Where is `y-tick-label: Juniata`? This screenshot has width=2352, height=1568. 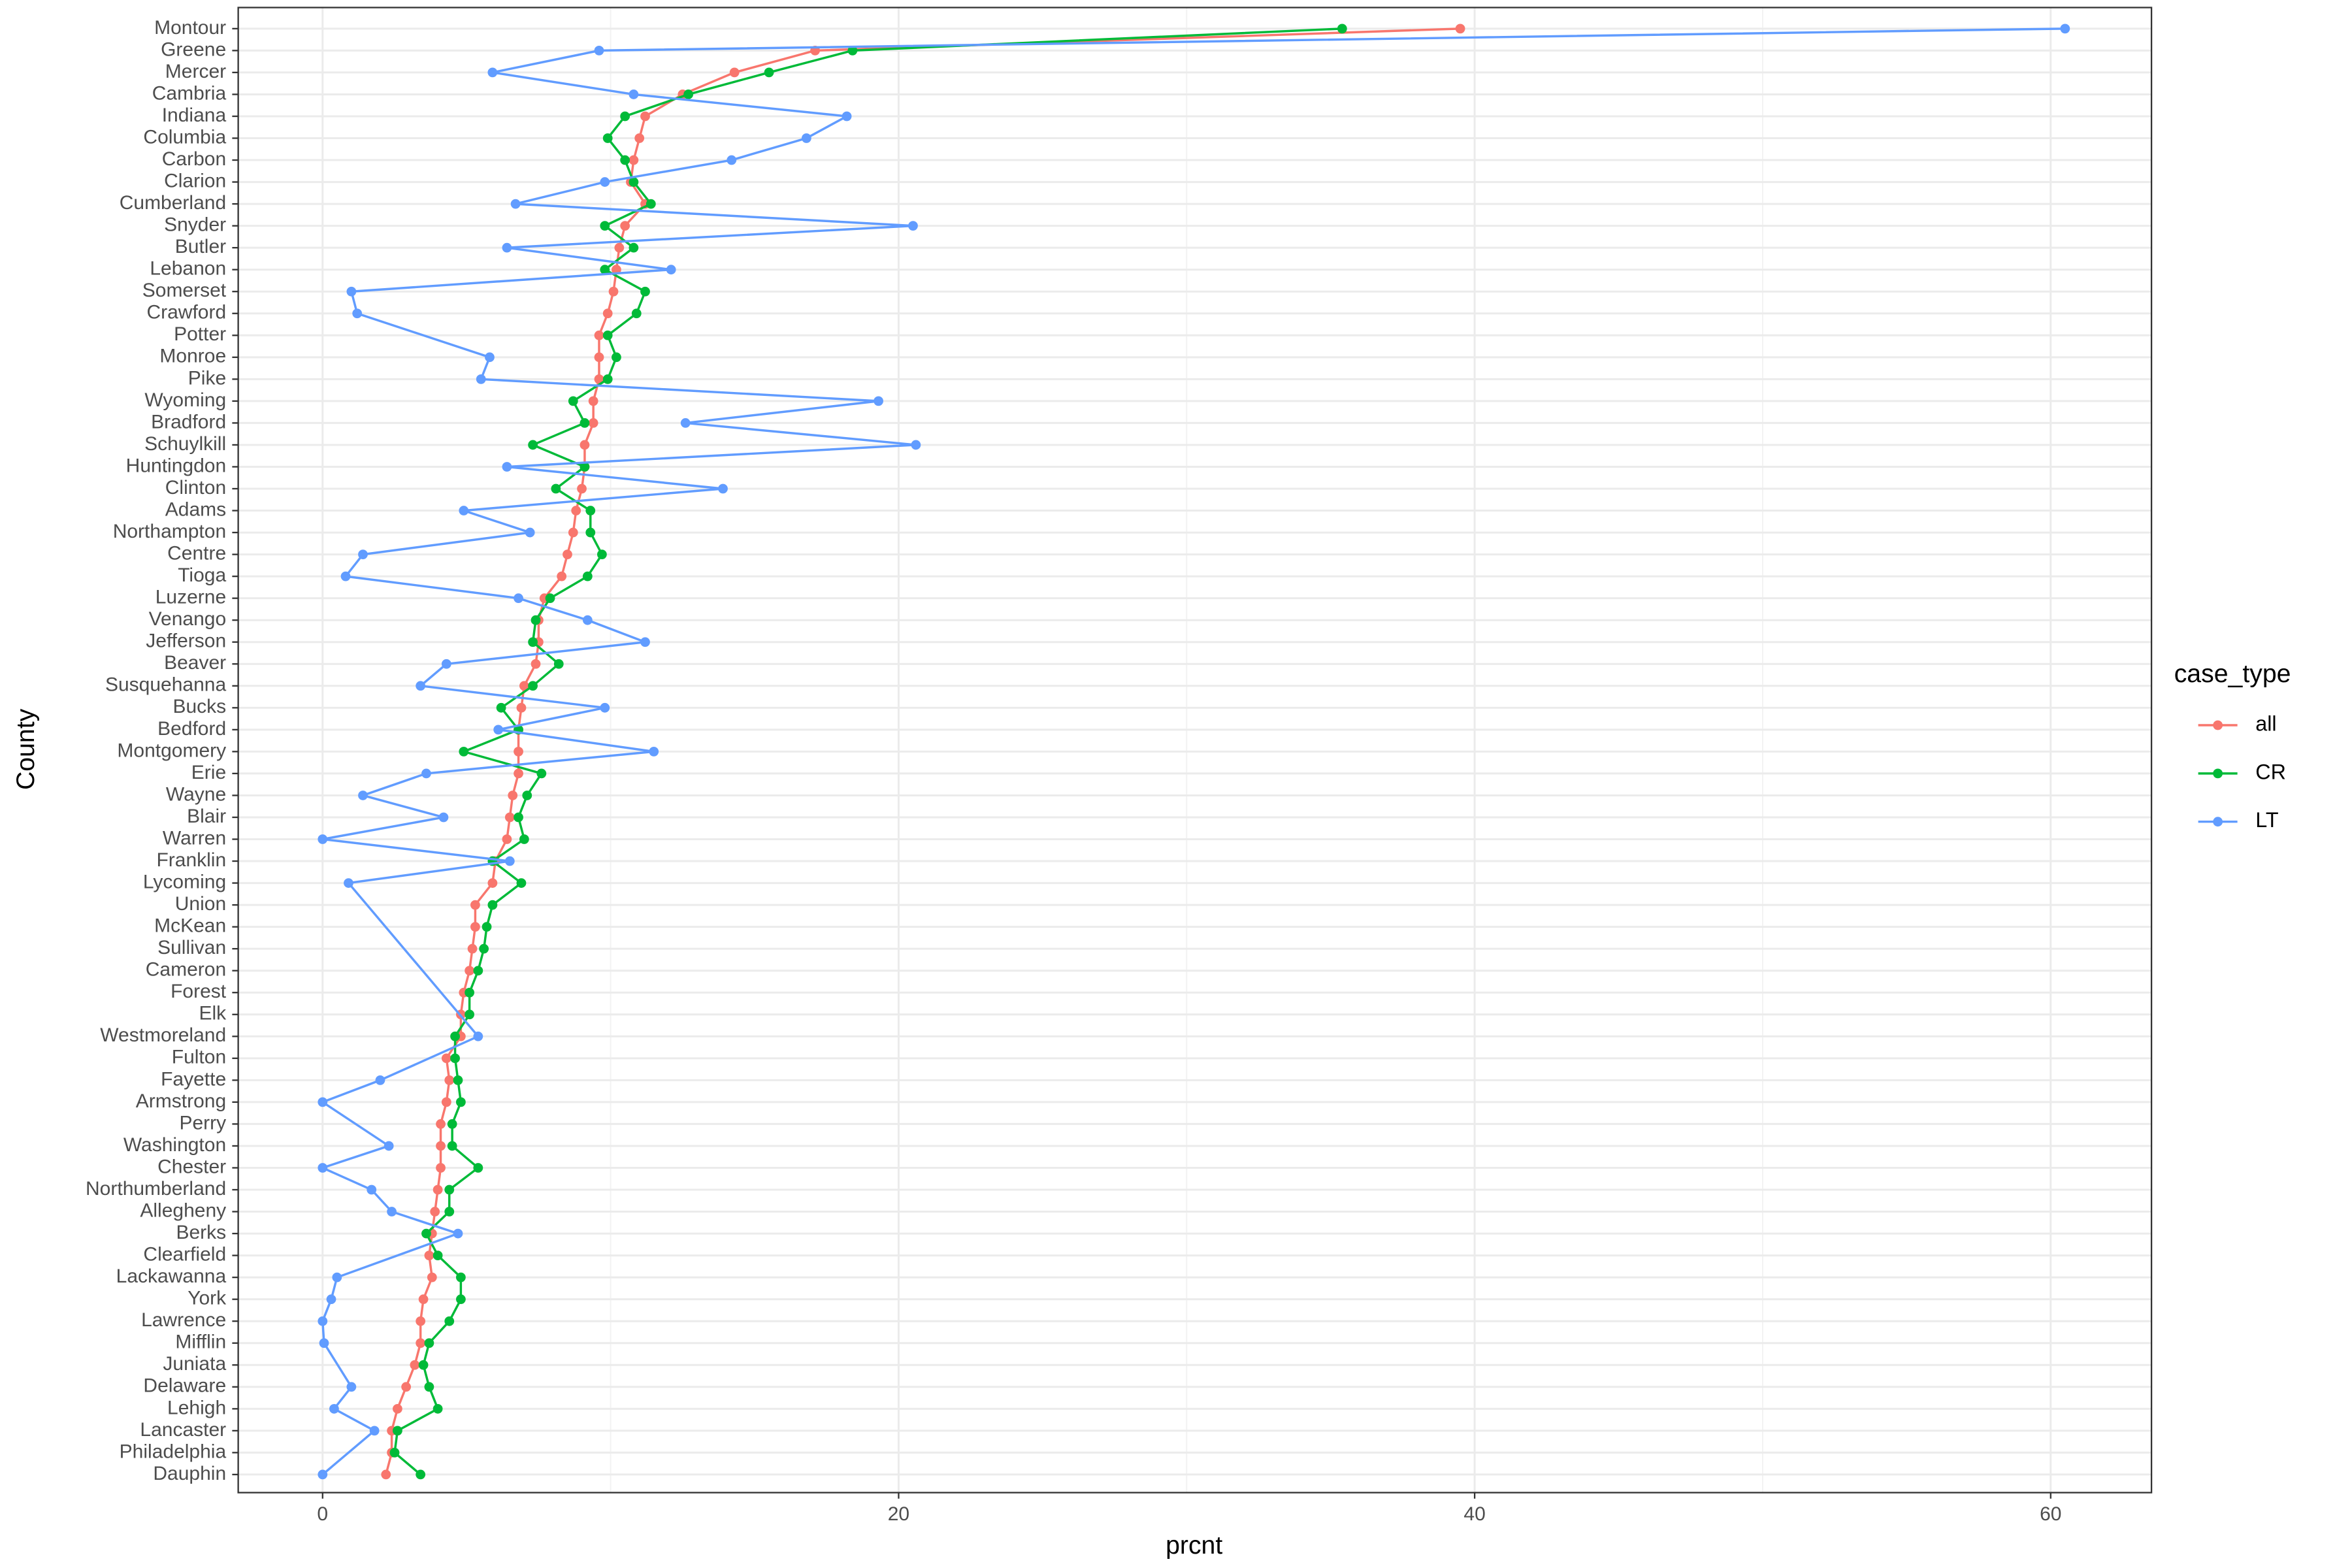 y-tick-label: Juniata is located at coordinates (194, 1364).